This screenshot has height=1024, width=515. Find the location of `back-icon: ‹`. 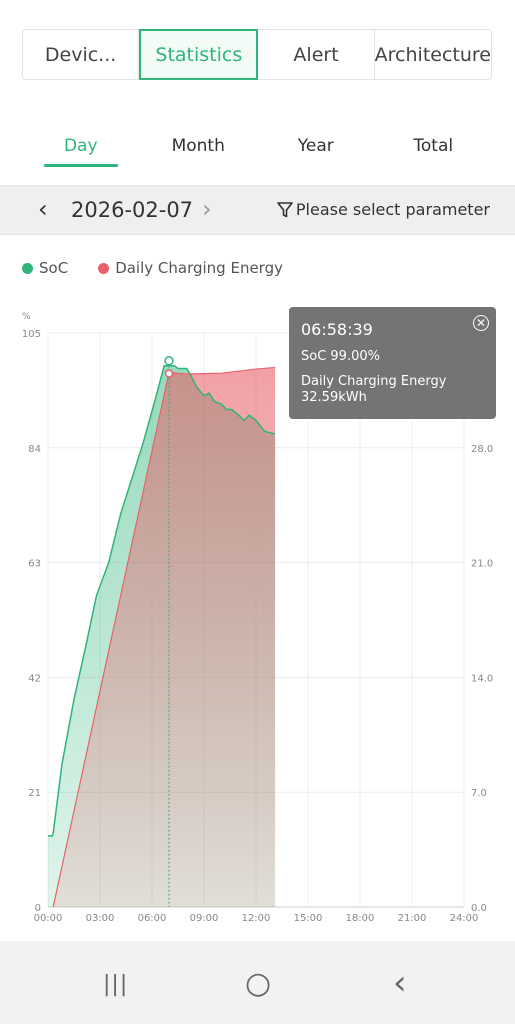

back-icon: ‹ is located at coordinates (400, 983).